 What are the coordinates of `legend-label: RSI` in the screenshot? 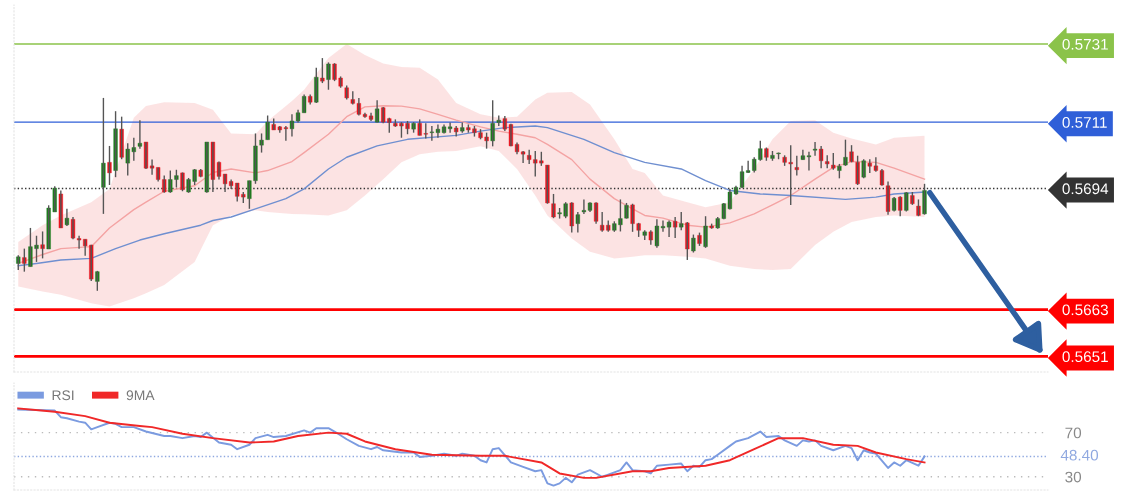 It's located at (63, 395).